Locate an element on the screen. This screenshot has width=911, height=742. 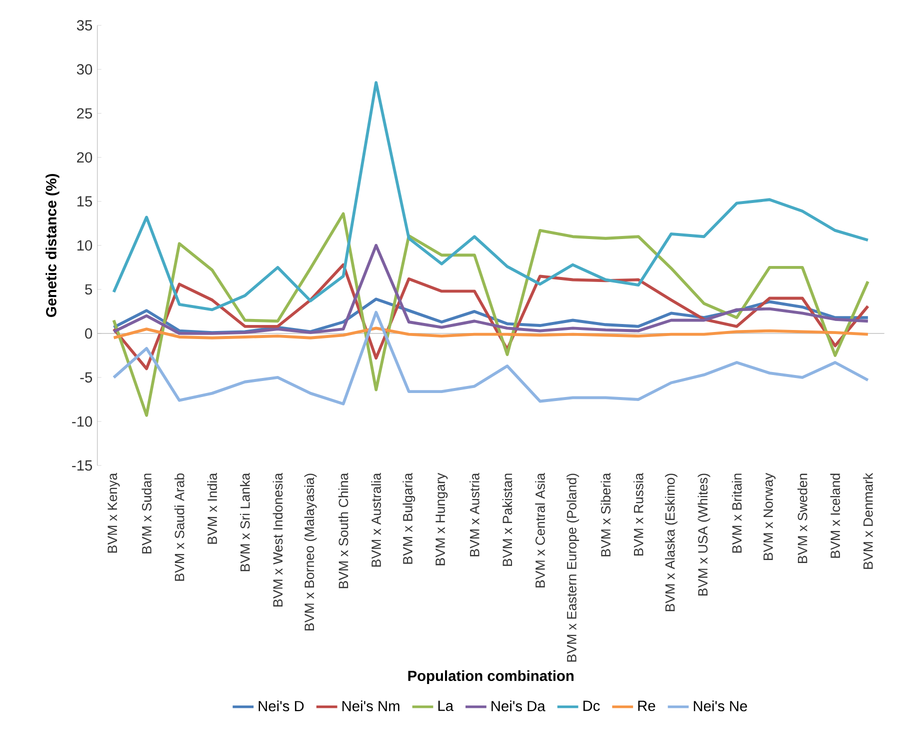
x-tick-label: BVM x Borneo (Malayasia) is located at coordinates (310, 552).